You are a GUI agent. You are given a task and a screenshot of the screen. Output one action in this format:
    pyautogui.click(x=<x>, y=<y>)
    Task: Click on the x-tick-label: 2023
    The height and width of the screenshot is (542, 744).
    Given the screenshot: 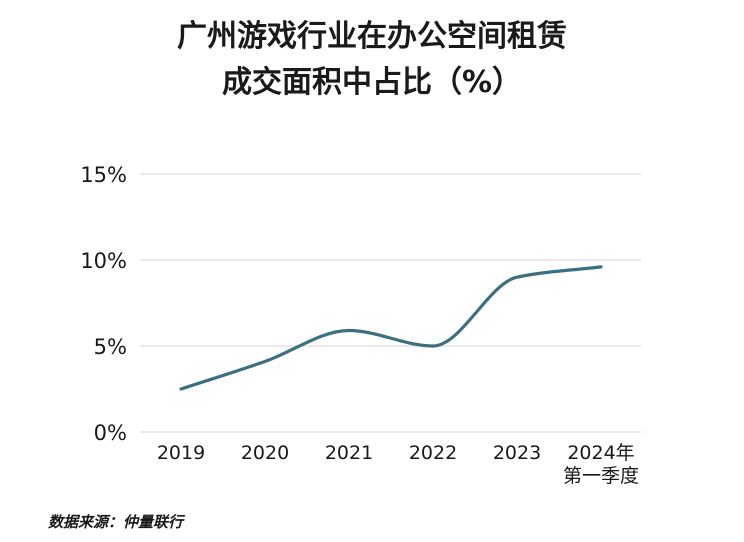 What is the action you would take?
    pyautogui.click(x=517, y=453)
    